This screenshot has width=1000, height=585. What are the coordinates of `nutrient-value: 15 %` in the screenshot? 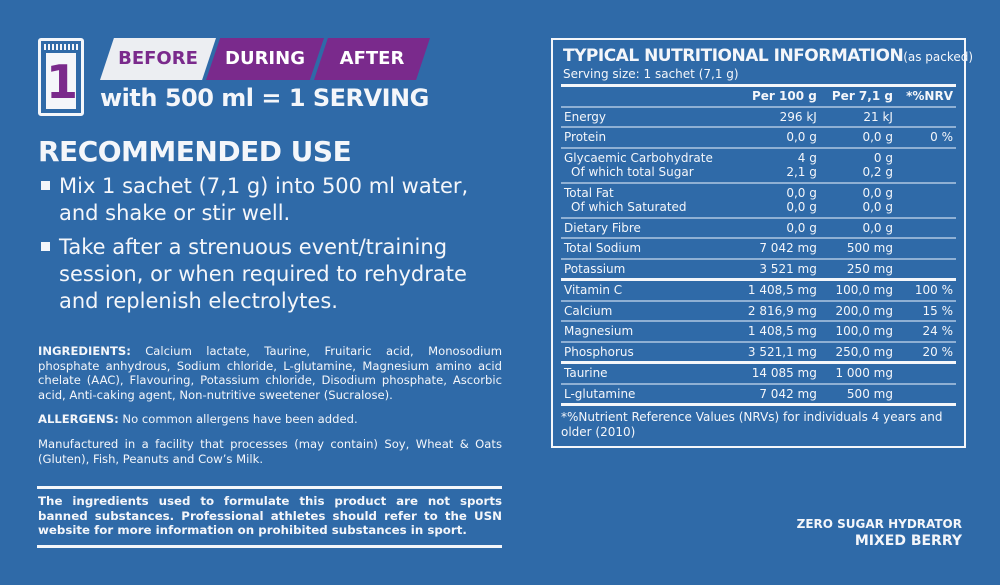 It's located at (926, 311).